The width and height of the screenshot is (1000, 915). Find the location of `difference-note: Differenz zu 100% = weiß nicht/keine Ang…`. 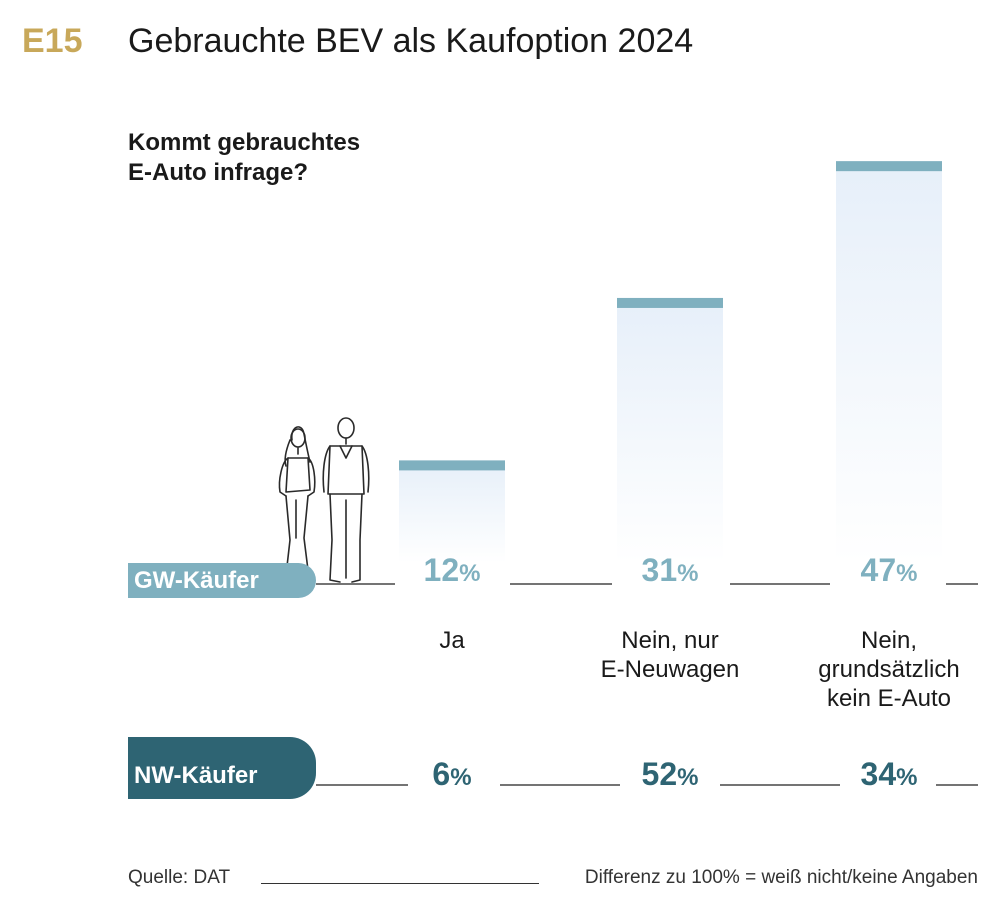

difference-note: Differenz zu 100% = weiß nicht/keine Ang… is located at coordinates (781, 877).